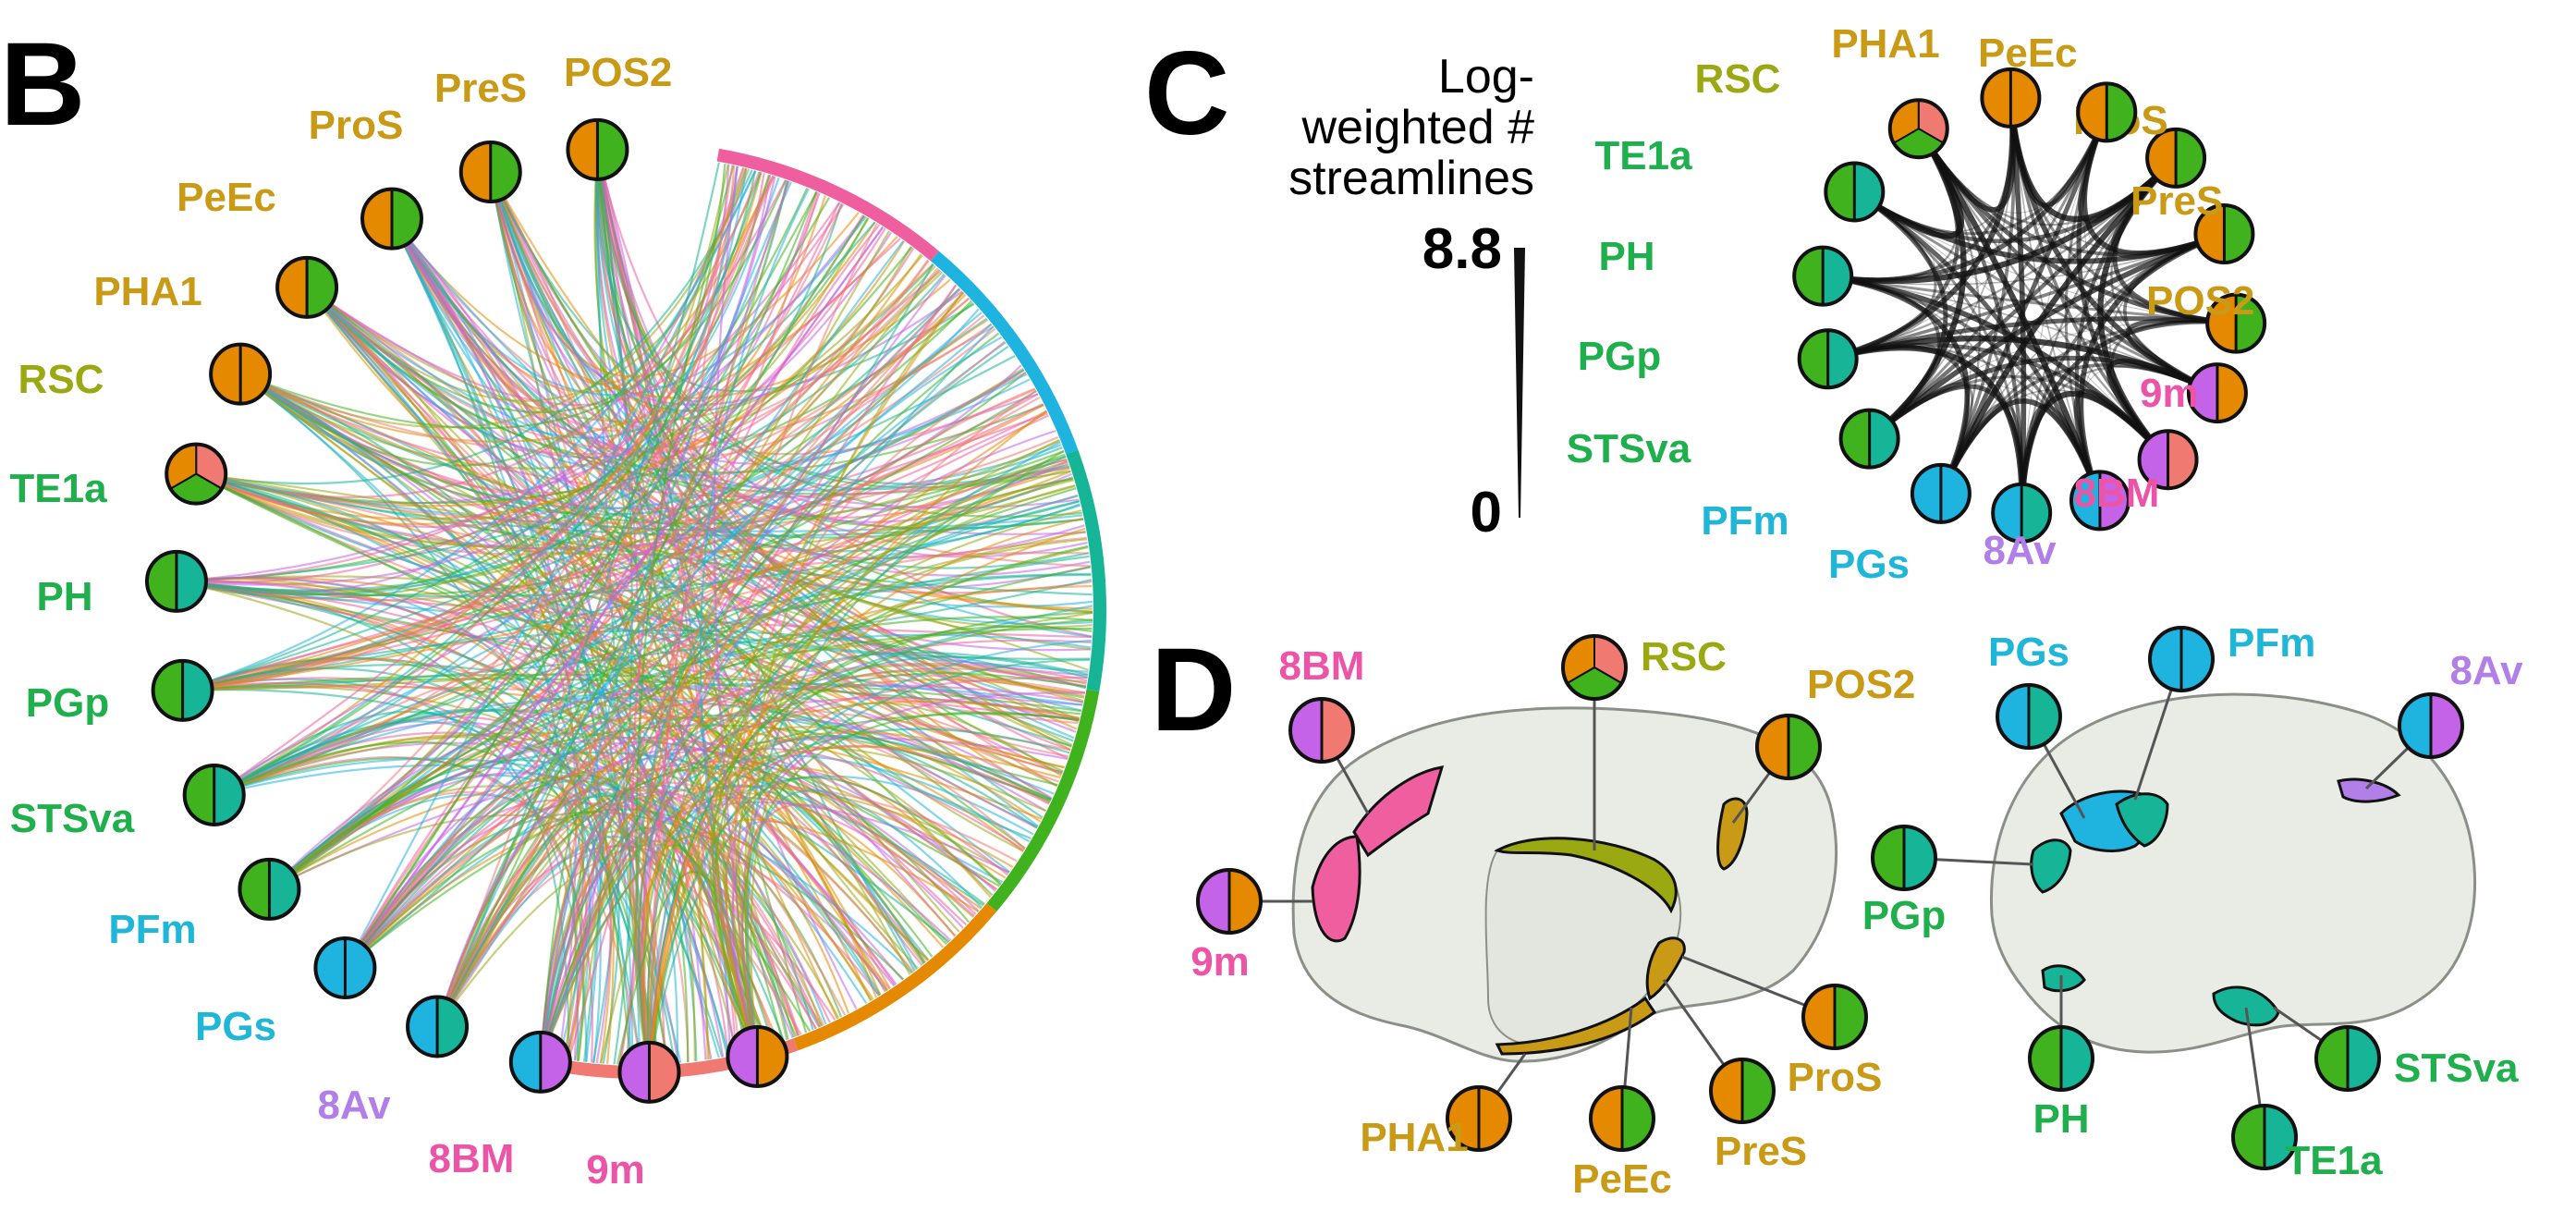  I want to click on d-label-8bm: 8BM, so click(1322, 666).